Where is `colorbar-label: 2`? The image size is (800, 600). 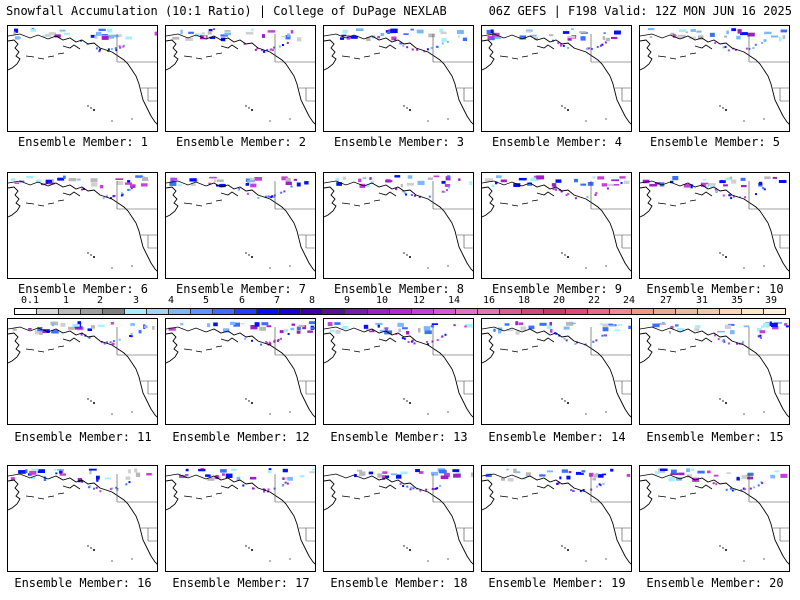
colorbar-label: 2 is located at coordinates (100, 300).